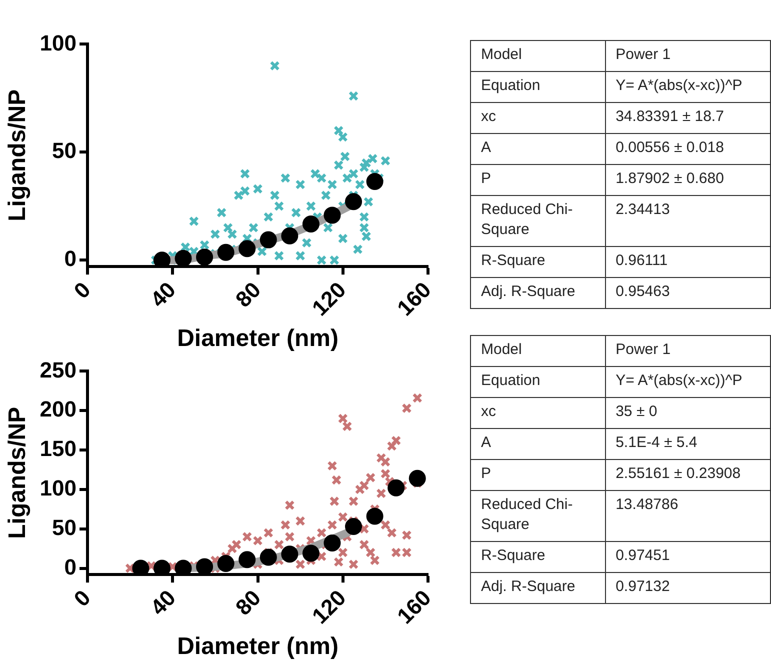  I want to click on text: 5.1E-4 ± 5.4, so click(687, 444).